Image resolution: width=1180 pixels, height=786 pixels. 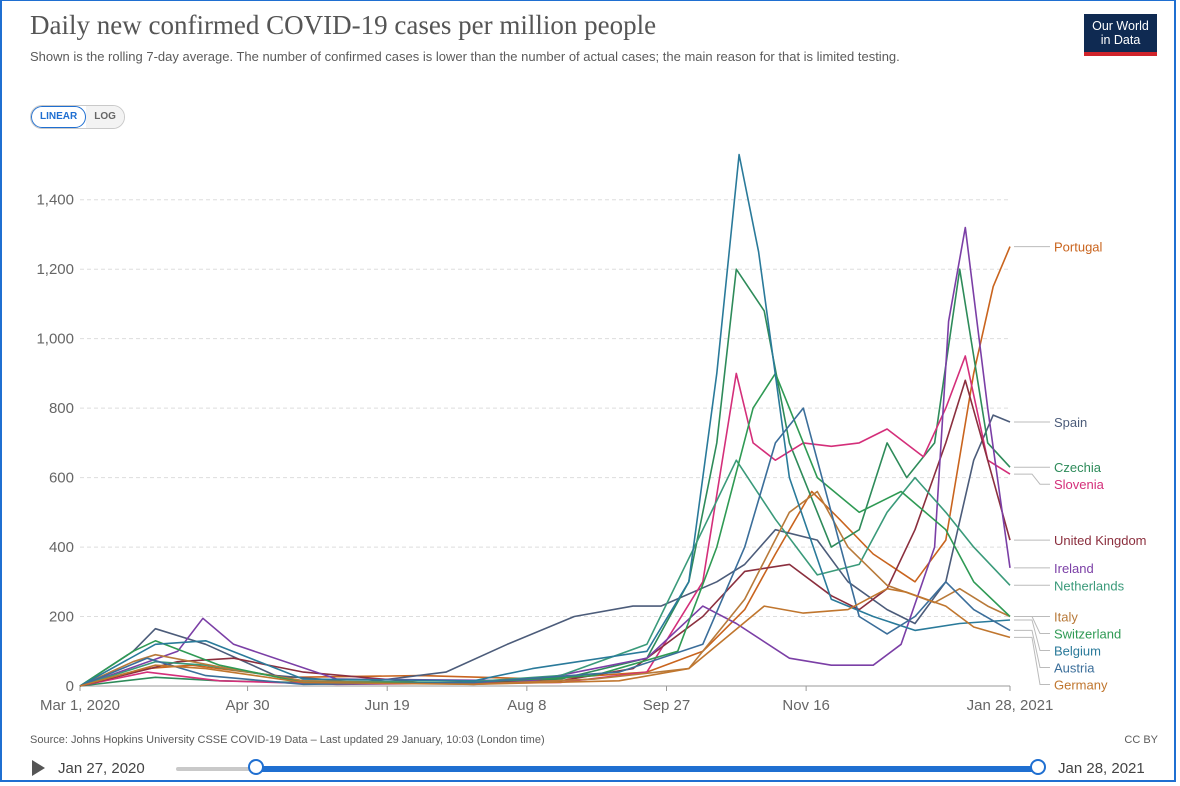 I want to click on x-tick-label: Sep 27, so click(x=667, y=705).